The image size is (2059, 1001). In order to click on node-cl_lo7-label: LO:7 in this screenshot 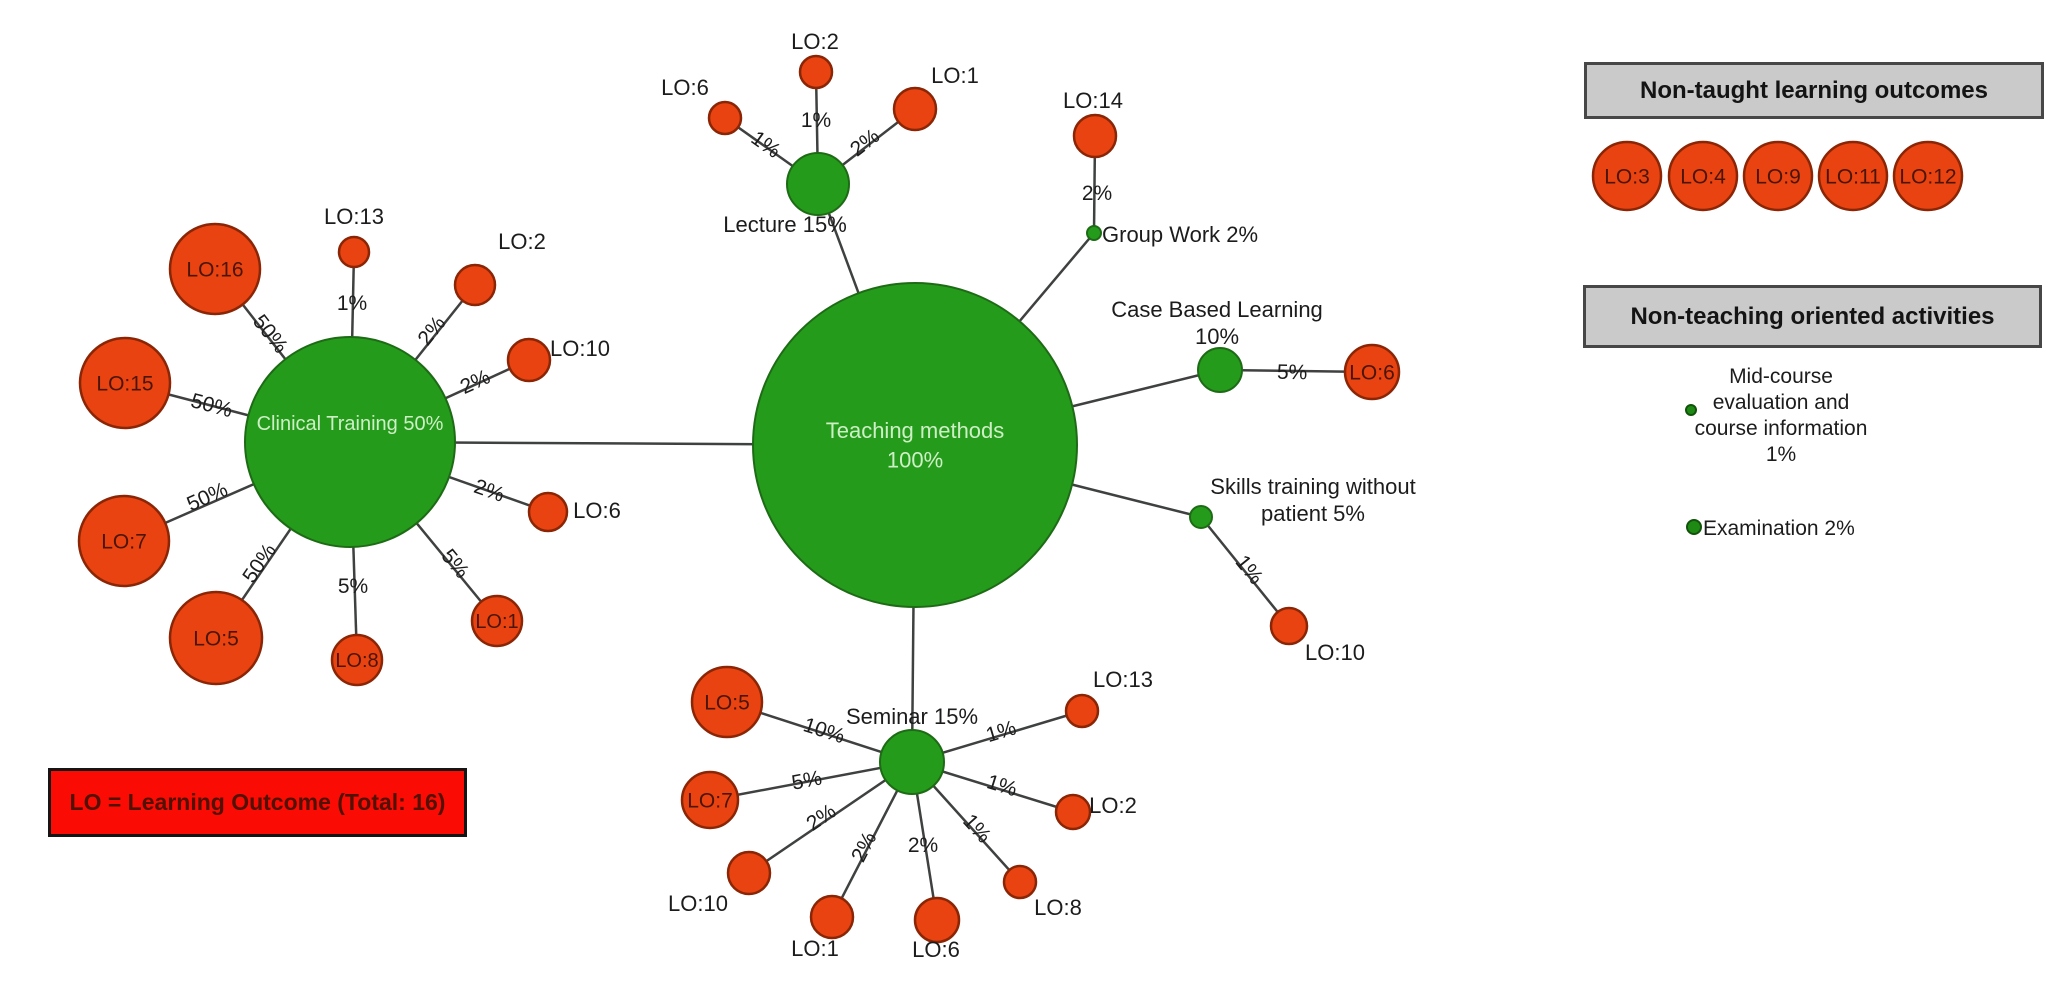, I will do `click(124, 541)`.